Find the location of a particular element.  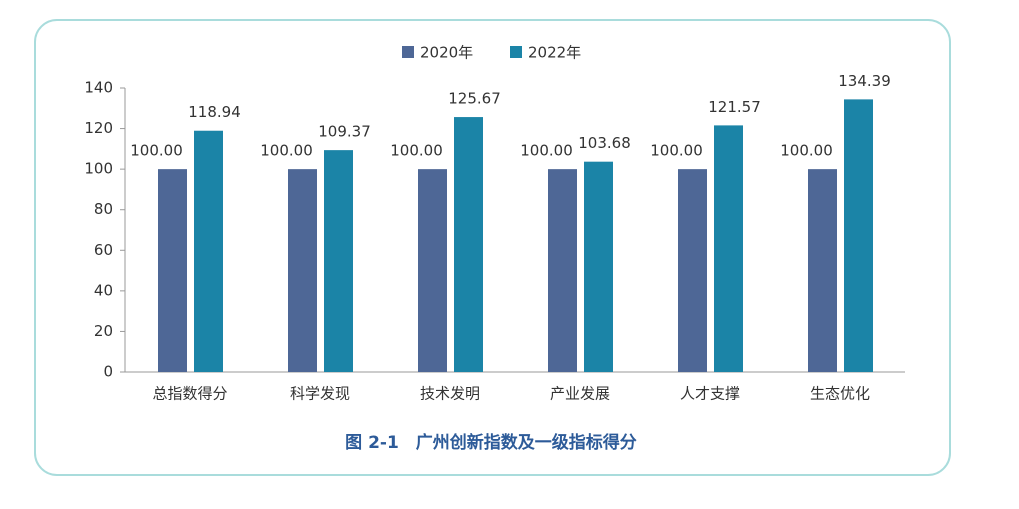

value-label: 103.68 is located at coordinates (604, 143).